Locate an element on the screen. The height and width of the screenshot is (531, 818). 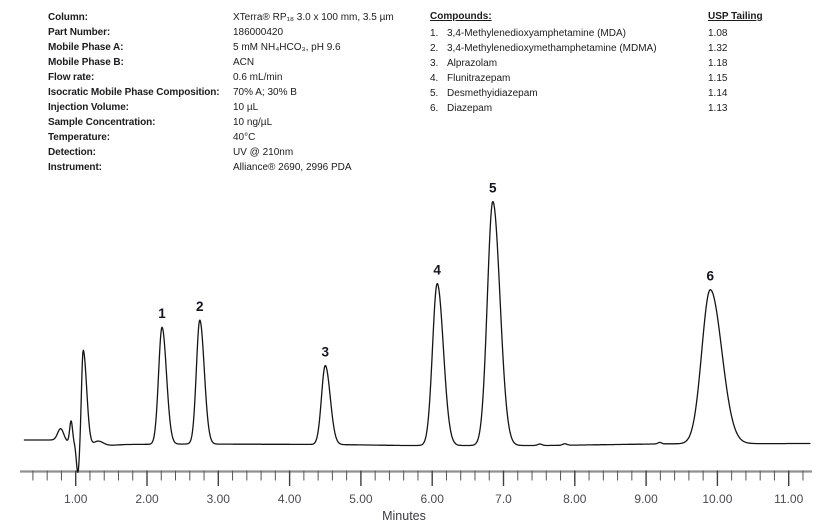
compound-row: 5. Desmethyidiazepam 1.14 is located at coordinates (596, 95).